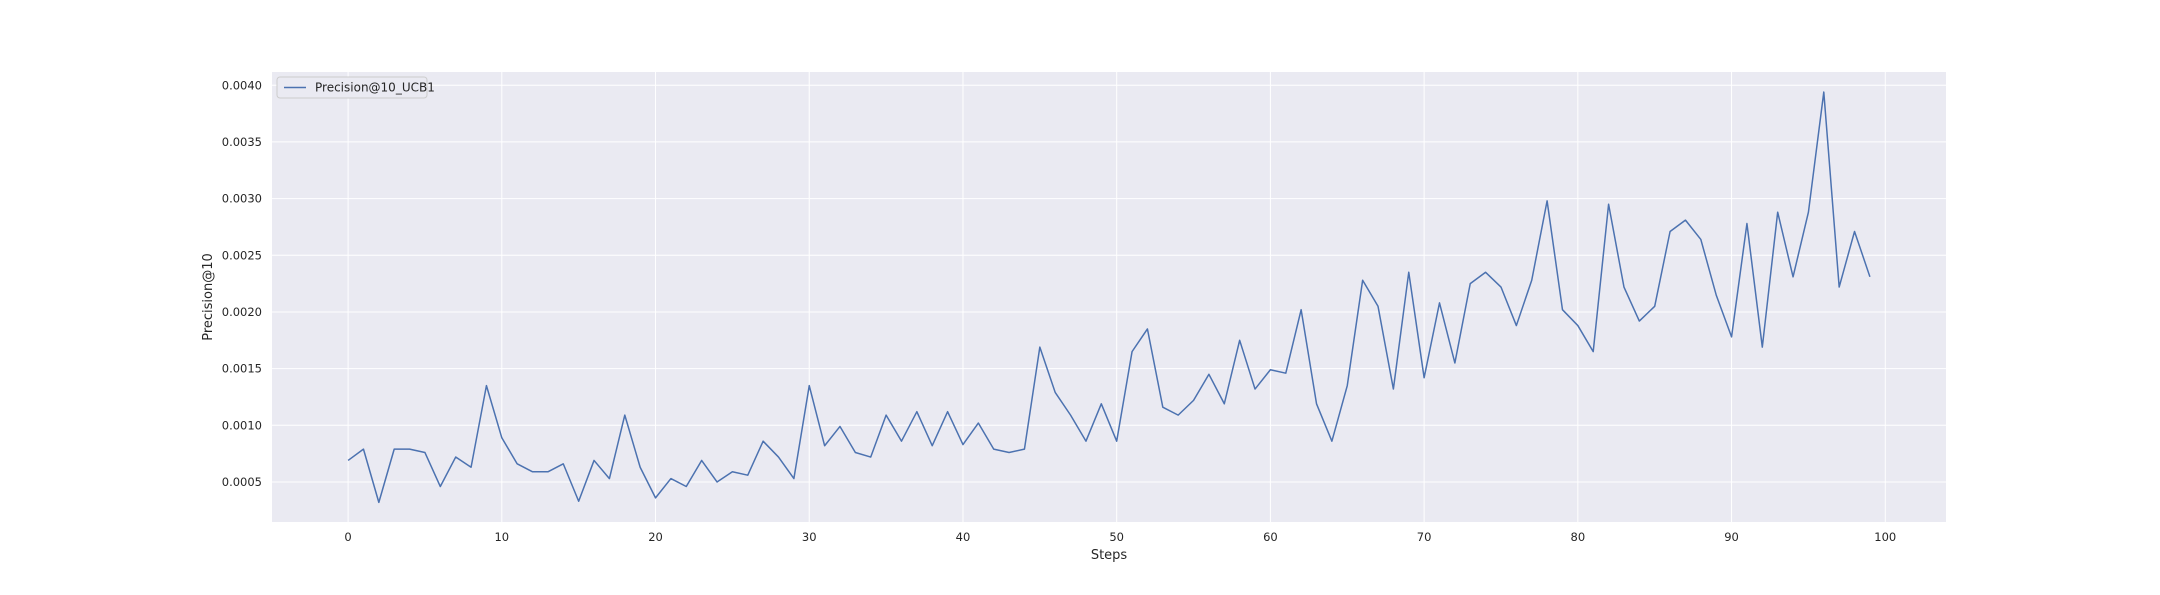 The width and height of the screenshot is (2160, 595). I want to click on y-tick-label: 0.0035, so click(242, 142).